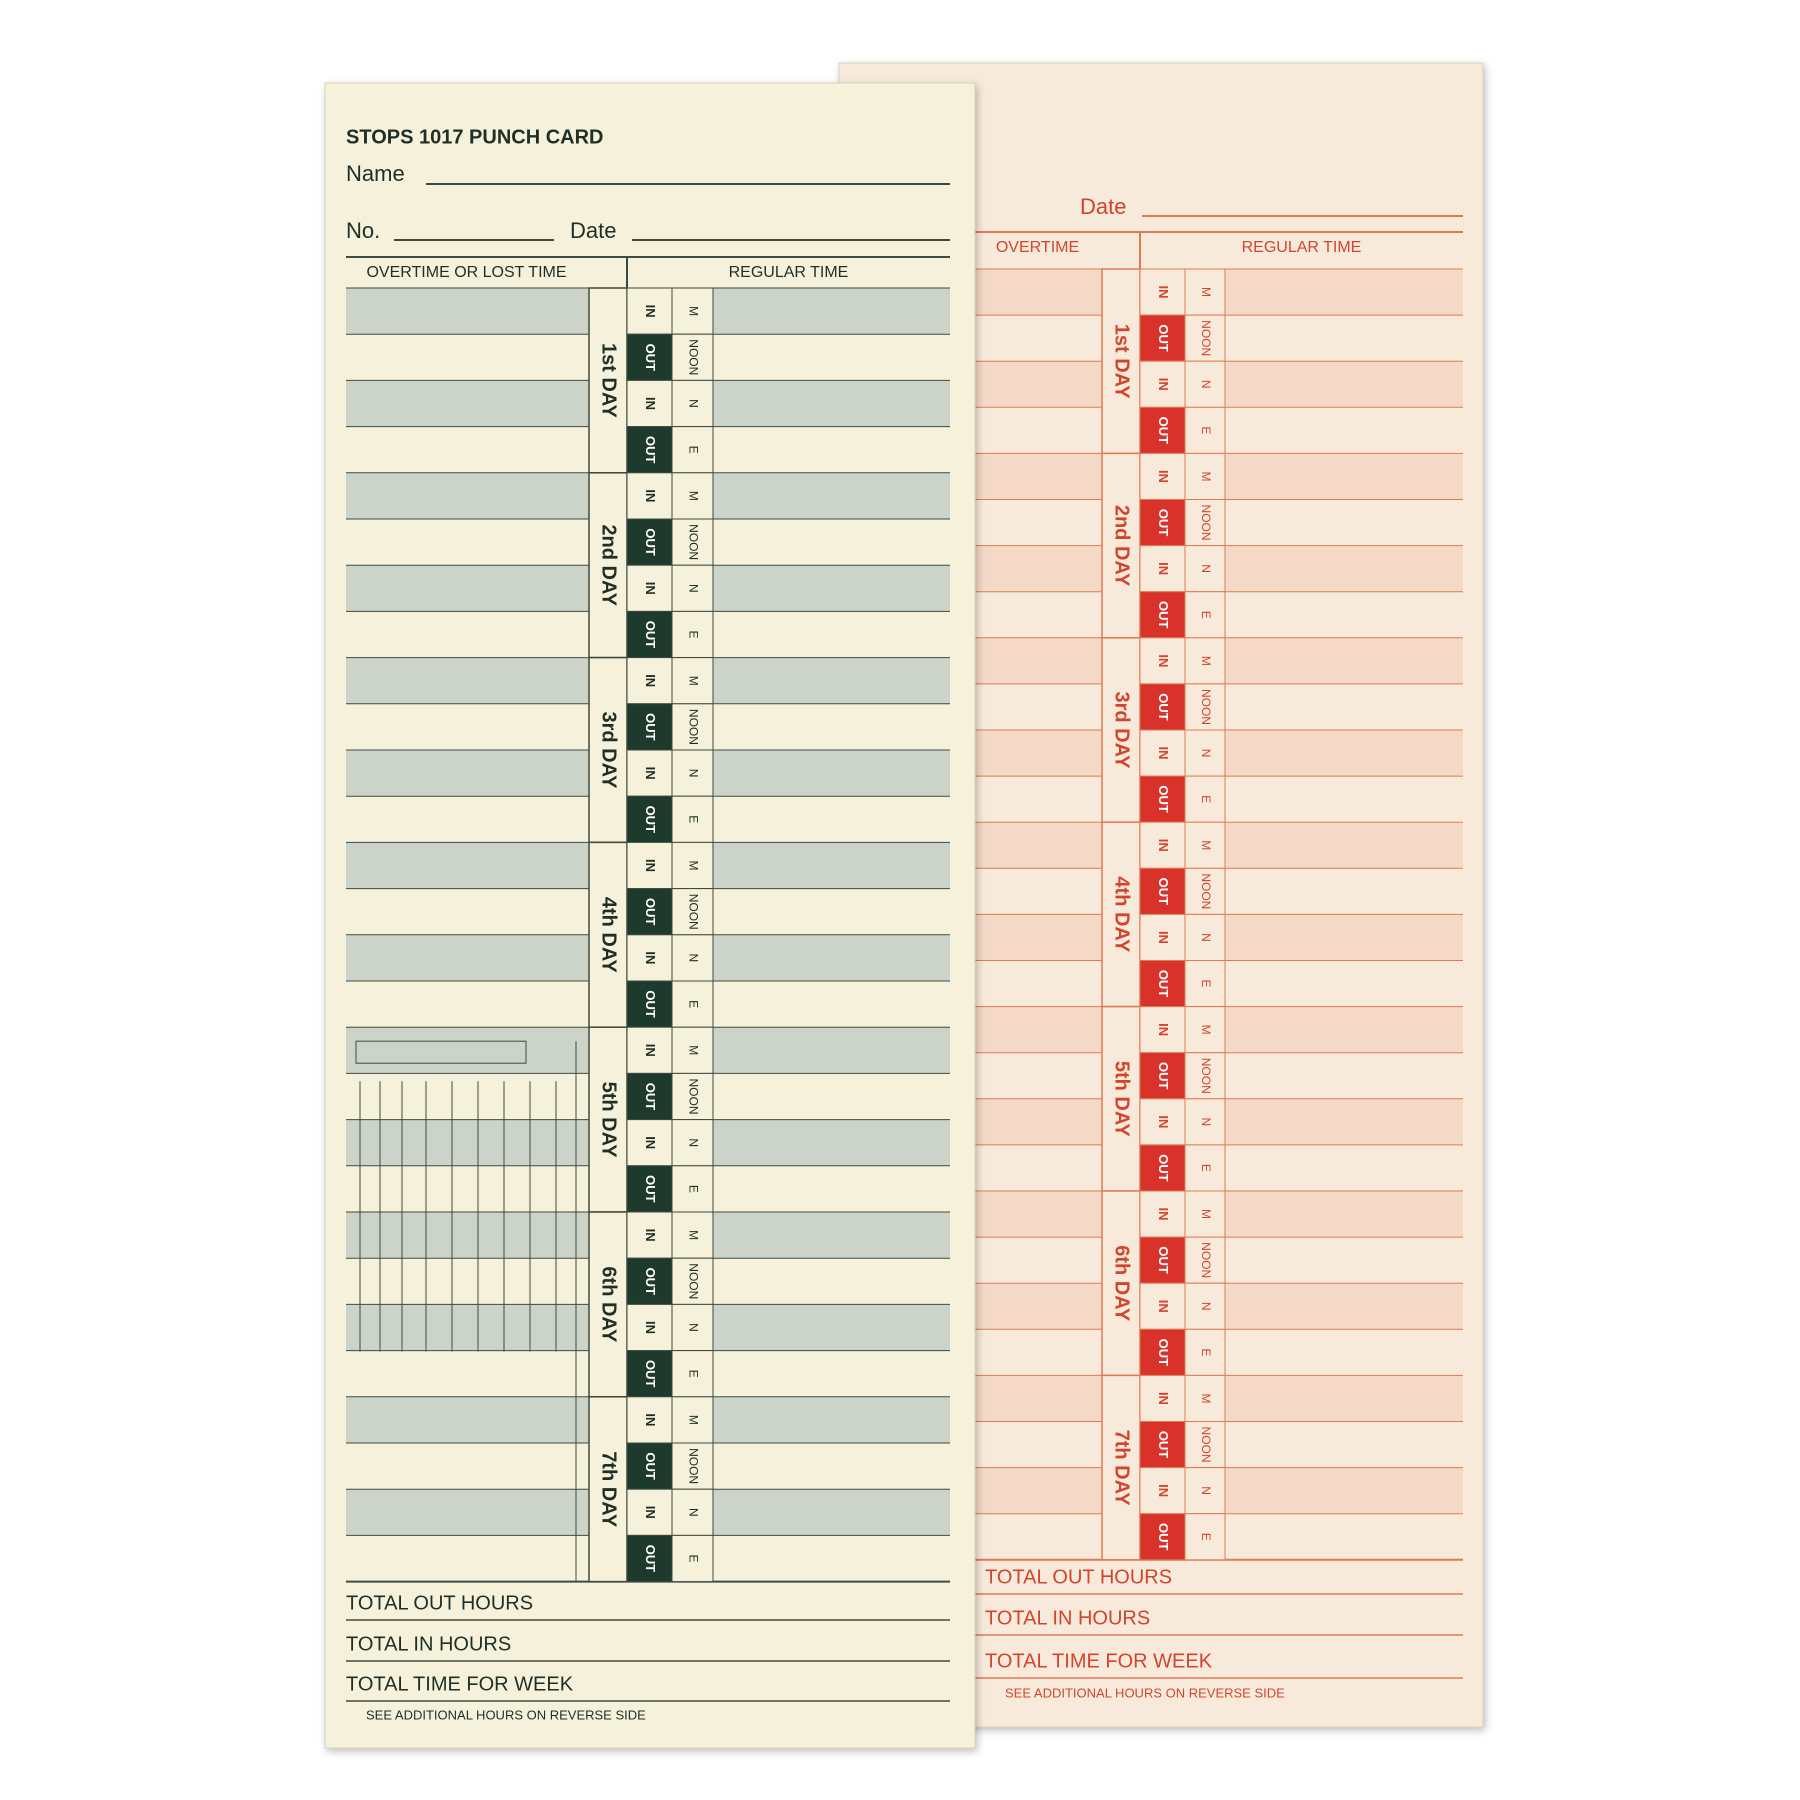  Describe the element at coordinates (375, 173) in the screenshot. I see `name-label: Name` at that location.